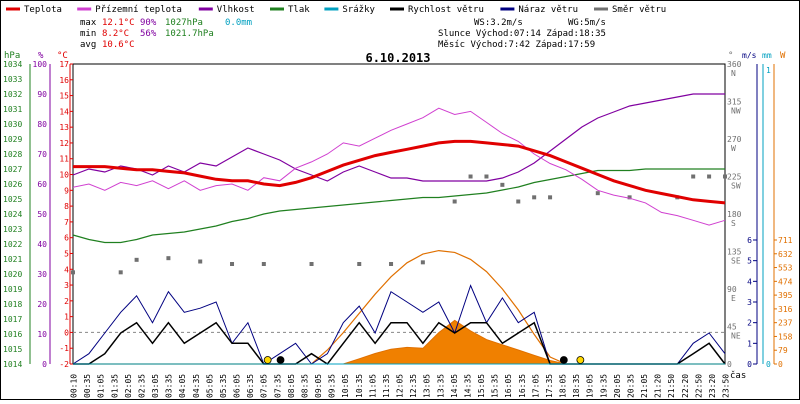 The width and height of the screenshot is (800, 404). I want to click on time-tick-15: 07:35, so click(277, 386).